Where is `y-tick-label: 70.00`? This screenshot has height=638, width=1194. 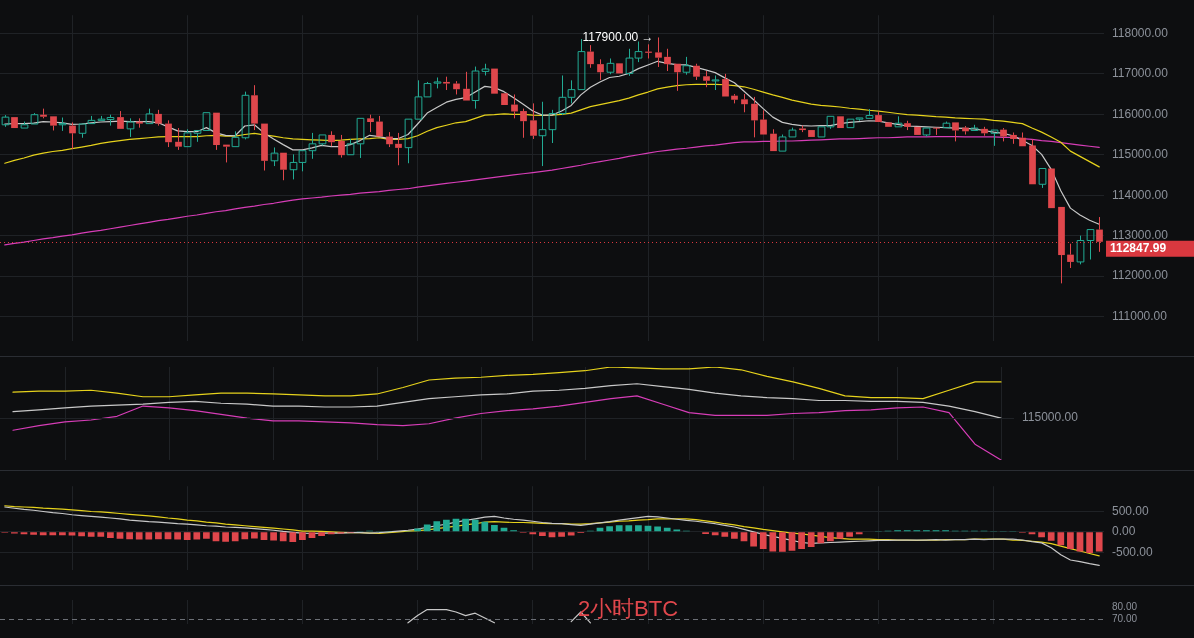 y-tick-label: 70.00 is located at coordinates (1125, 618).